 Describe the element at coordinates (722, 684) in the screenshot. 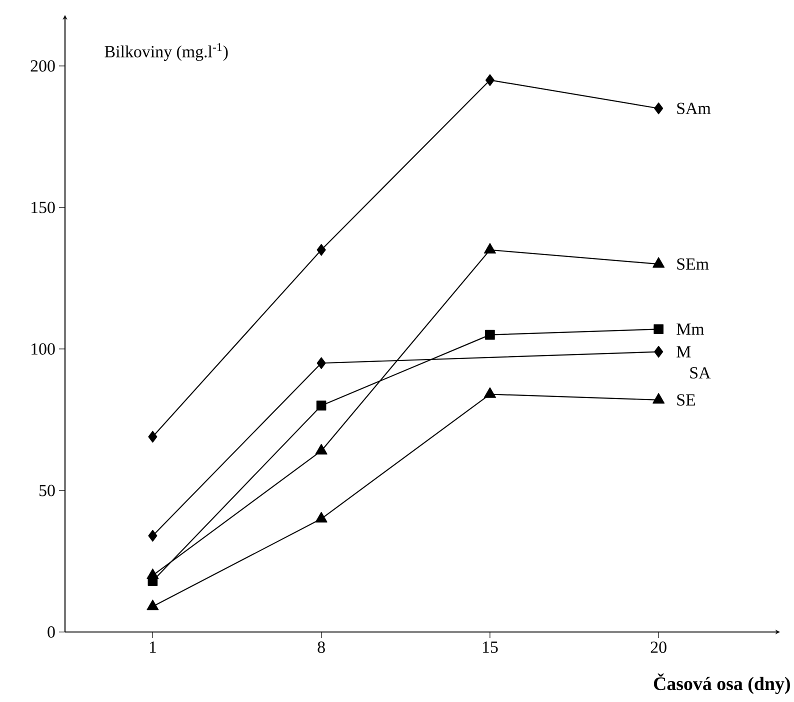

I see `x-axis-title: Časová osa (dny)` at that location.